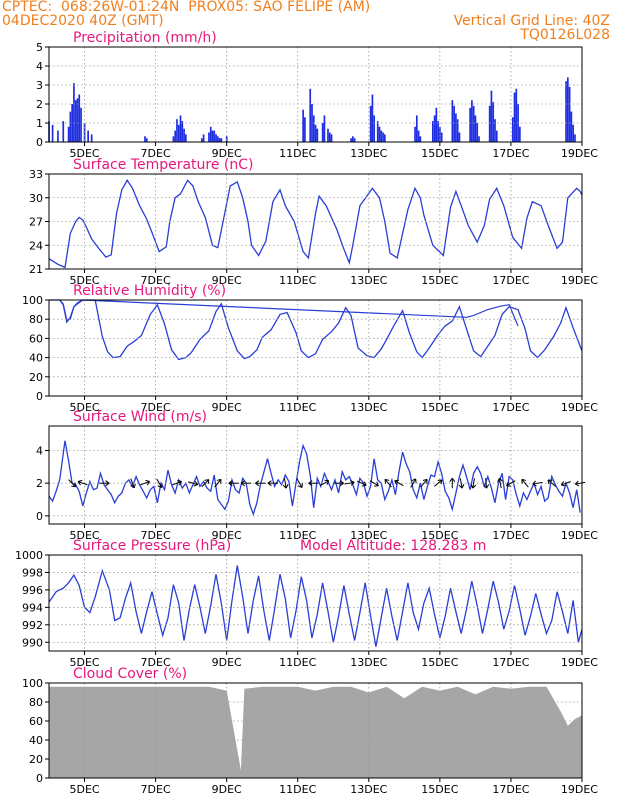 This screenshot has width=618, height=800. I want to click on cloud-xtick-label: 13DEC, so click(368, 789).